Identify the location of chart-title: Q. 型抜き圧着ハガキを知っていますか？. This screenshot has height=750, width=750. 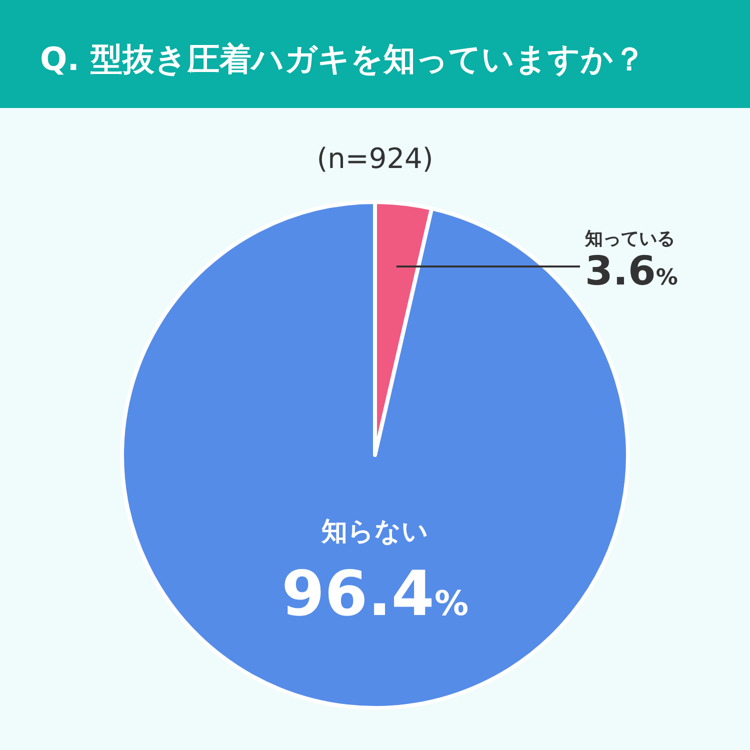
(343, 59).